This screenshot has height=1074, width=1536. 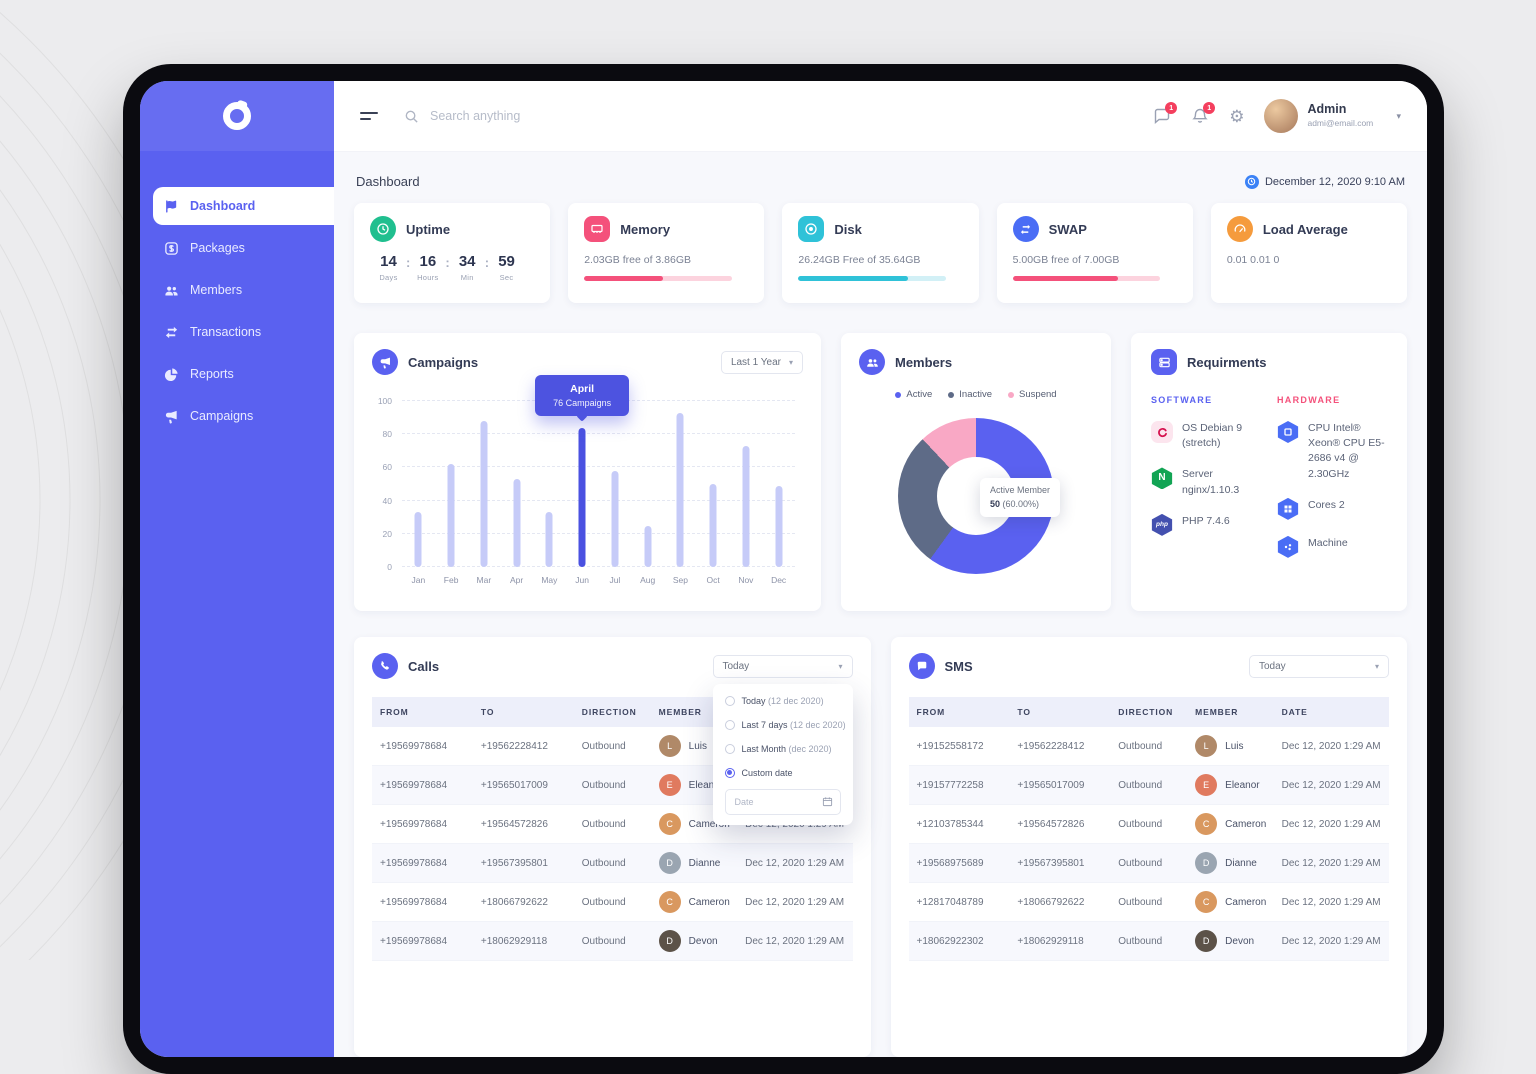 I want to click on dropdown-option-custom-date: Custom date, so click(x=783, y=773).